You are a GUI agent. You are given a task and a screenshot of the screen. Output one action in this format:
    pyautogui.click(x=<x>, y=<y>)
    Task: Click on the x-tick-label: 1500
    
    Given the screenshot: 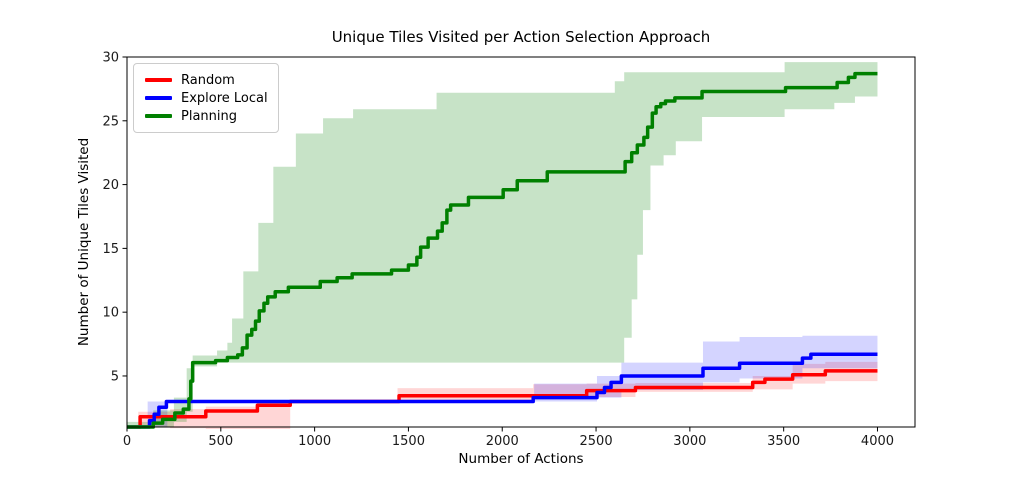 What is the action you would take?
    pyautogui.click(x=408, y=441)
    